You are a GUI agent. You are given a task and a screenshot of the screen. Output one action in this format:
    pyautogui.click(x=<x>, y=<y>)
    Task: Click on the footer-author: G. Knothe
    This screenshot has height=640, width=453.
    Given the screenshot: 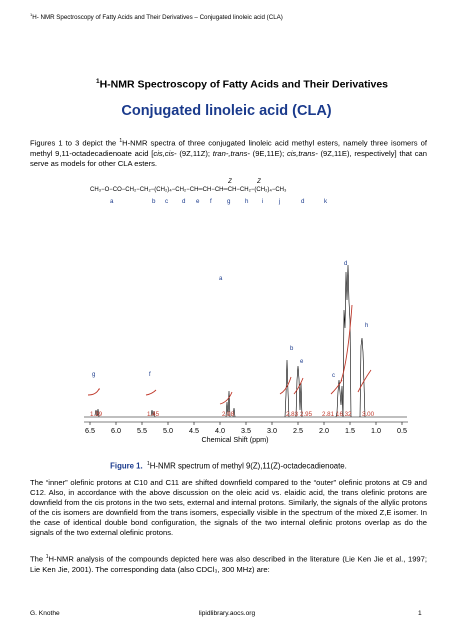 What is the action you would take?
    pyautogui.click(x=45, y=613)
    